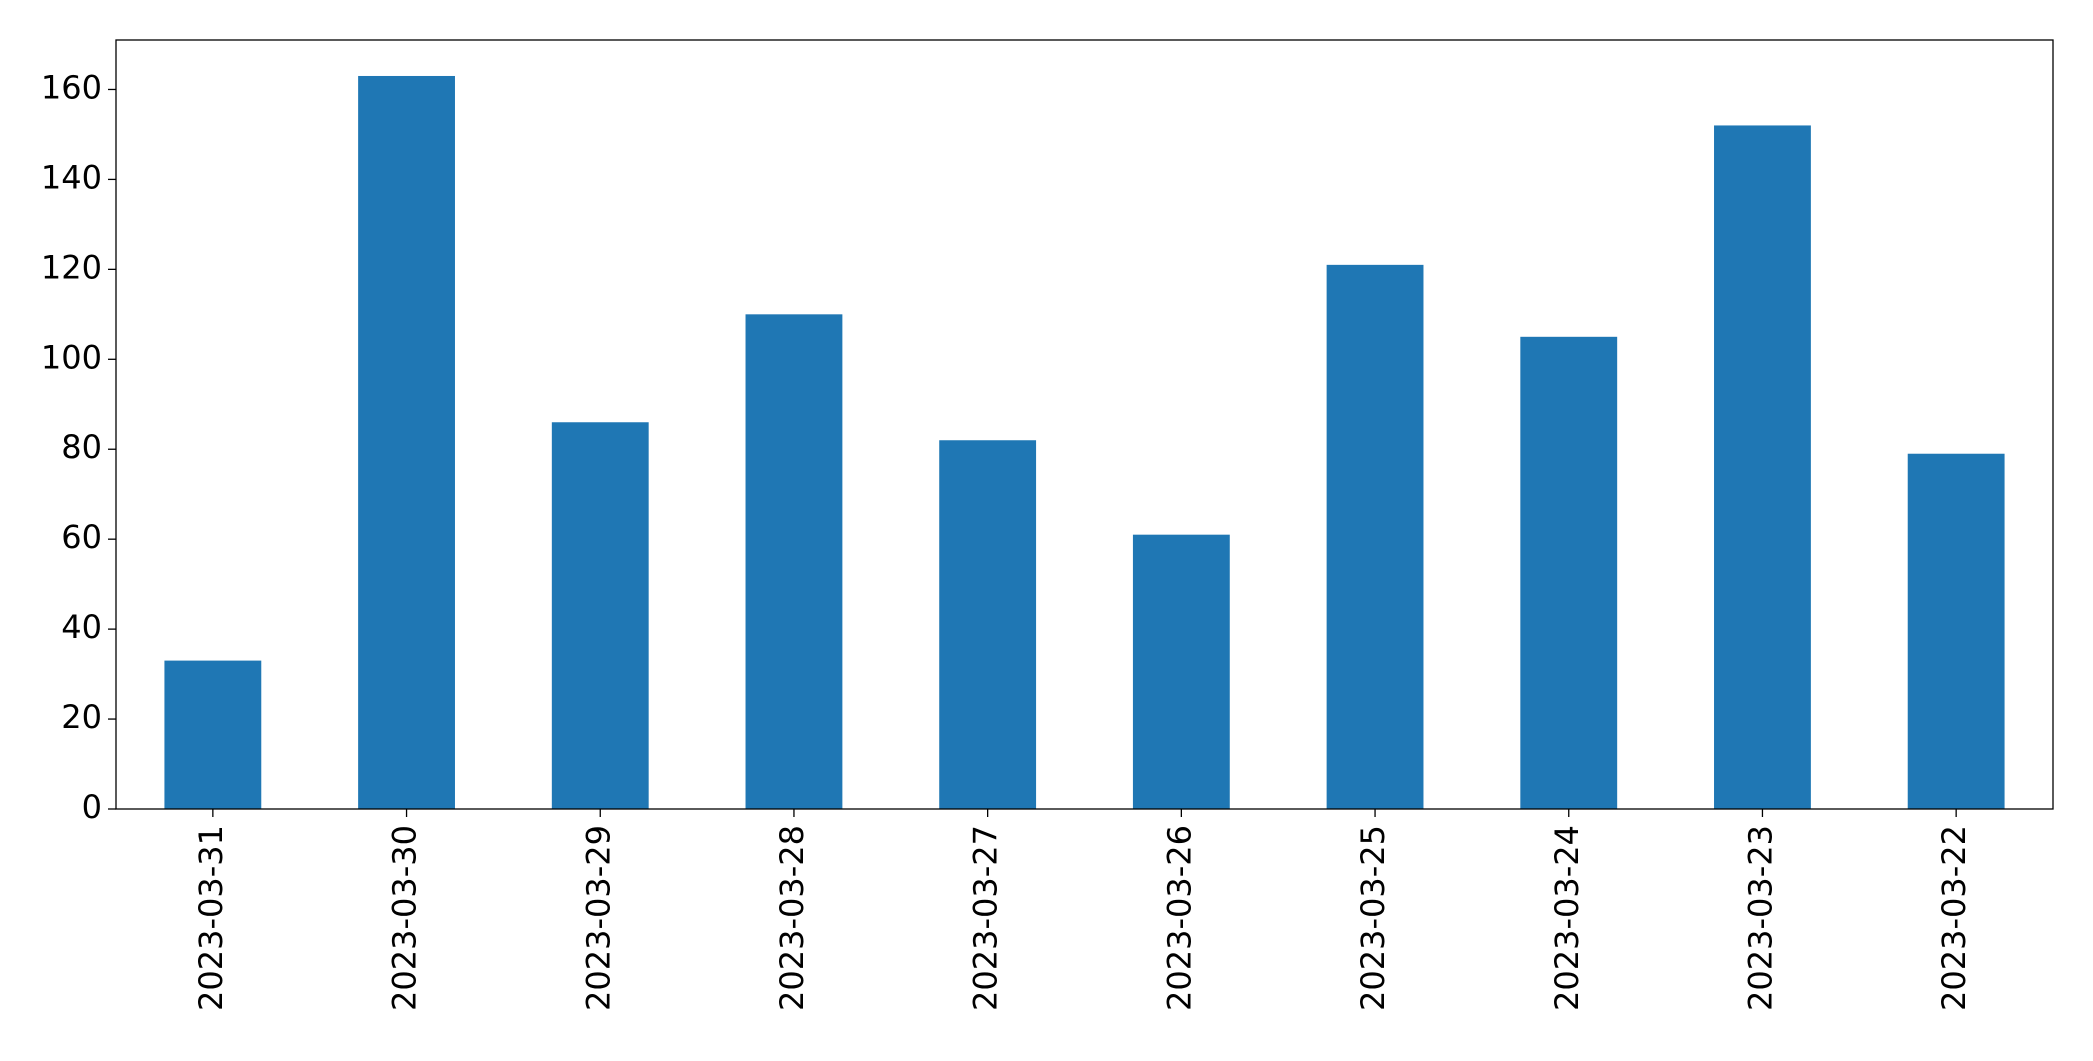  I want to click on y-tick-label: 40, so click(81, 627).